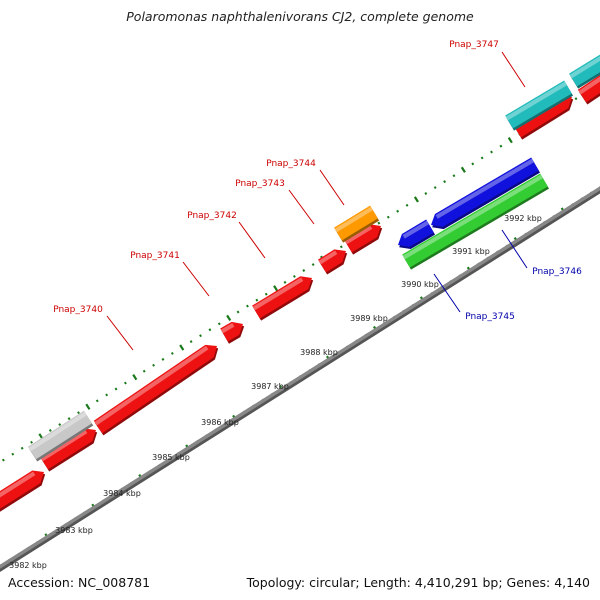  Describe the element at coordinates (557, 272) in the screenshot. I see `gene-label-reverse: Pnap_3746` at that location.